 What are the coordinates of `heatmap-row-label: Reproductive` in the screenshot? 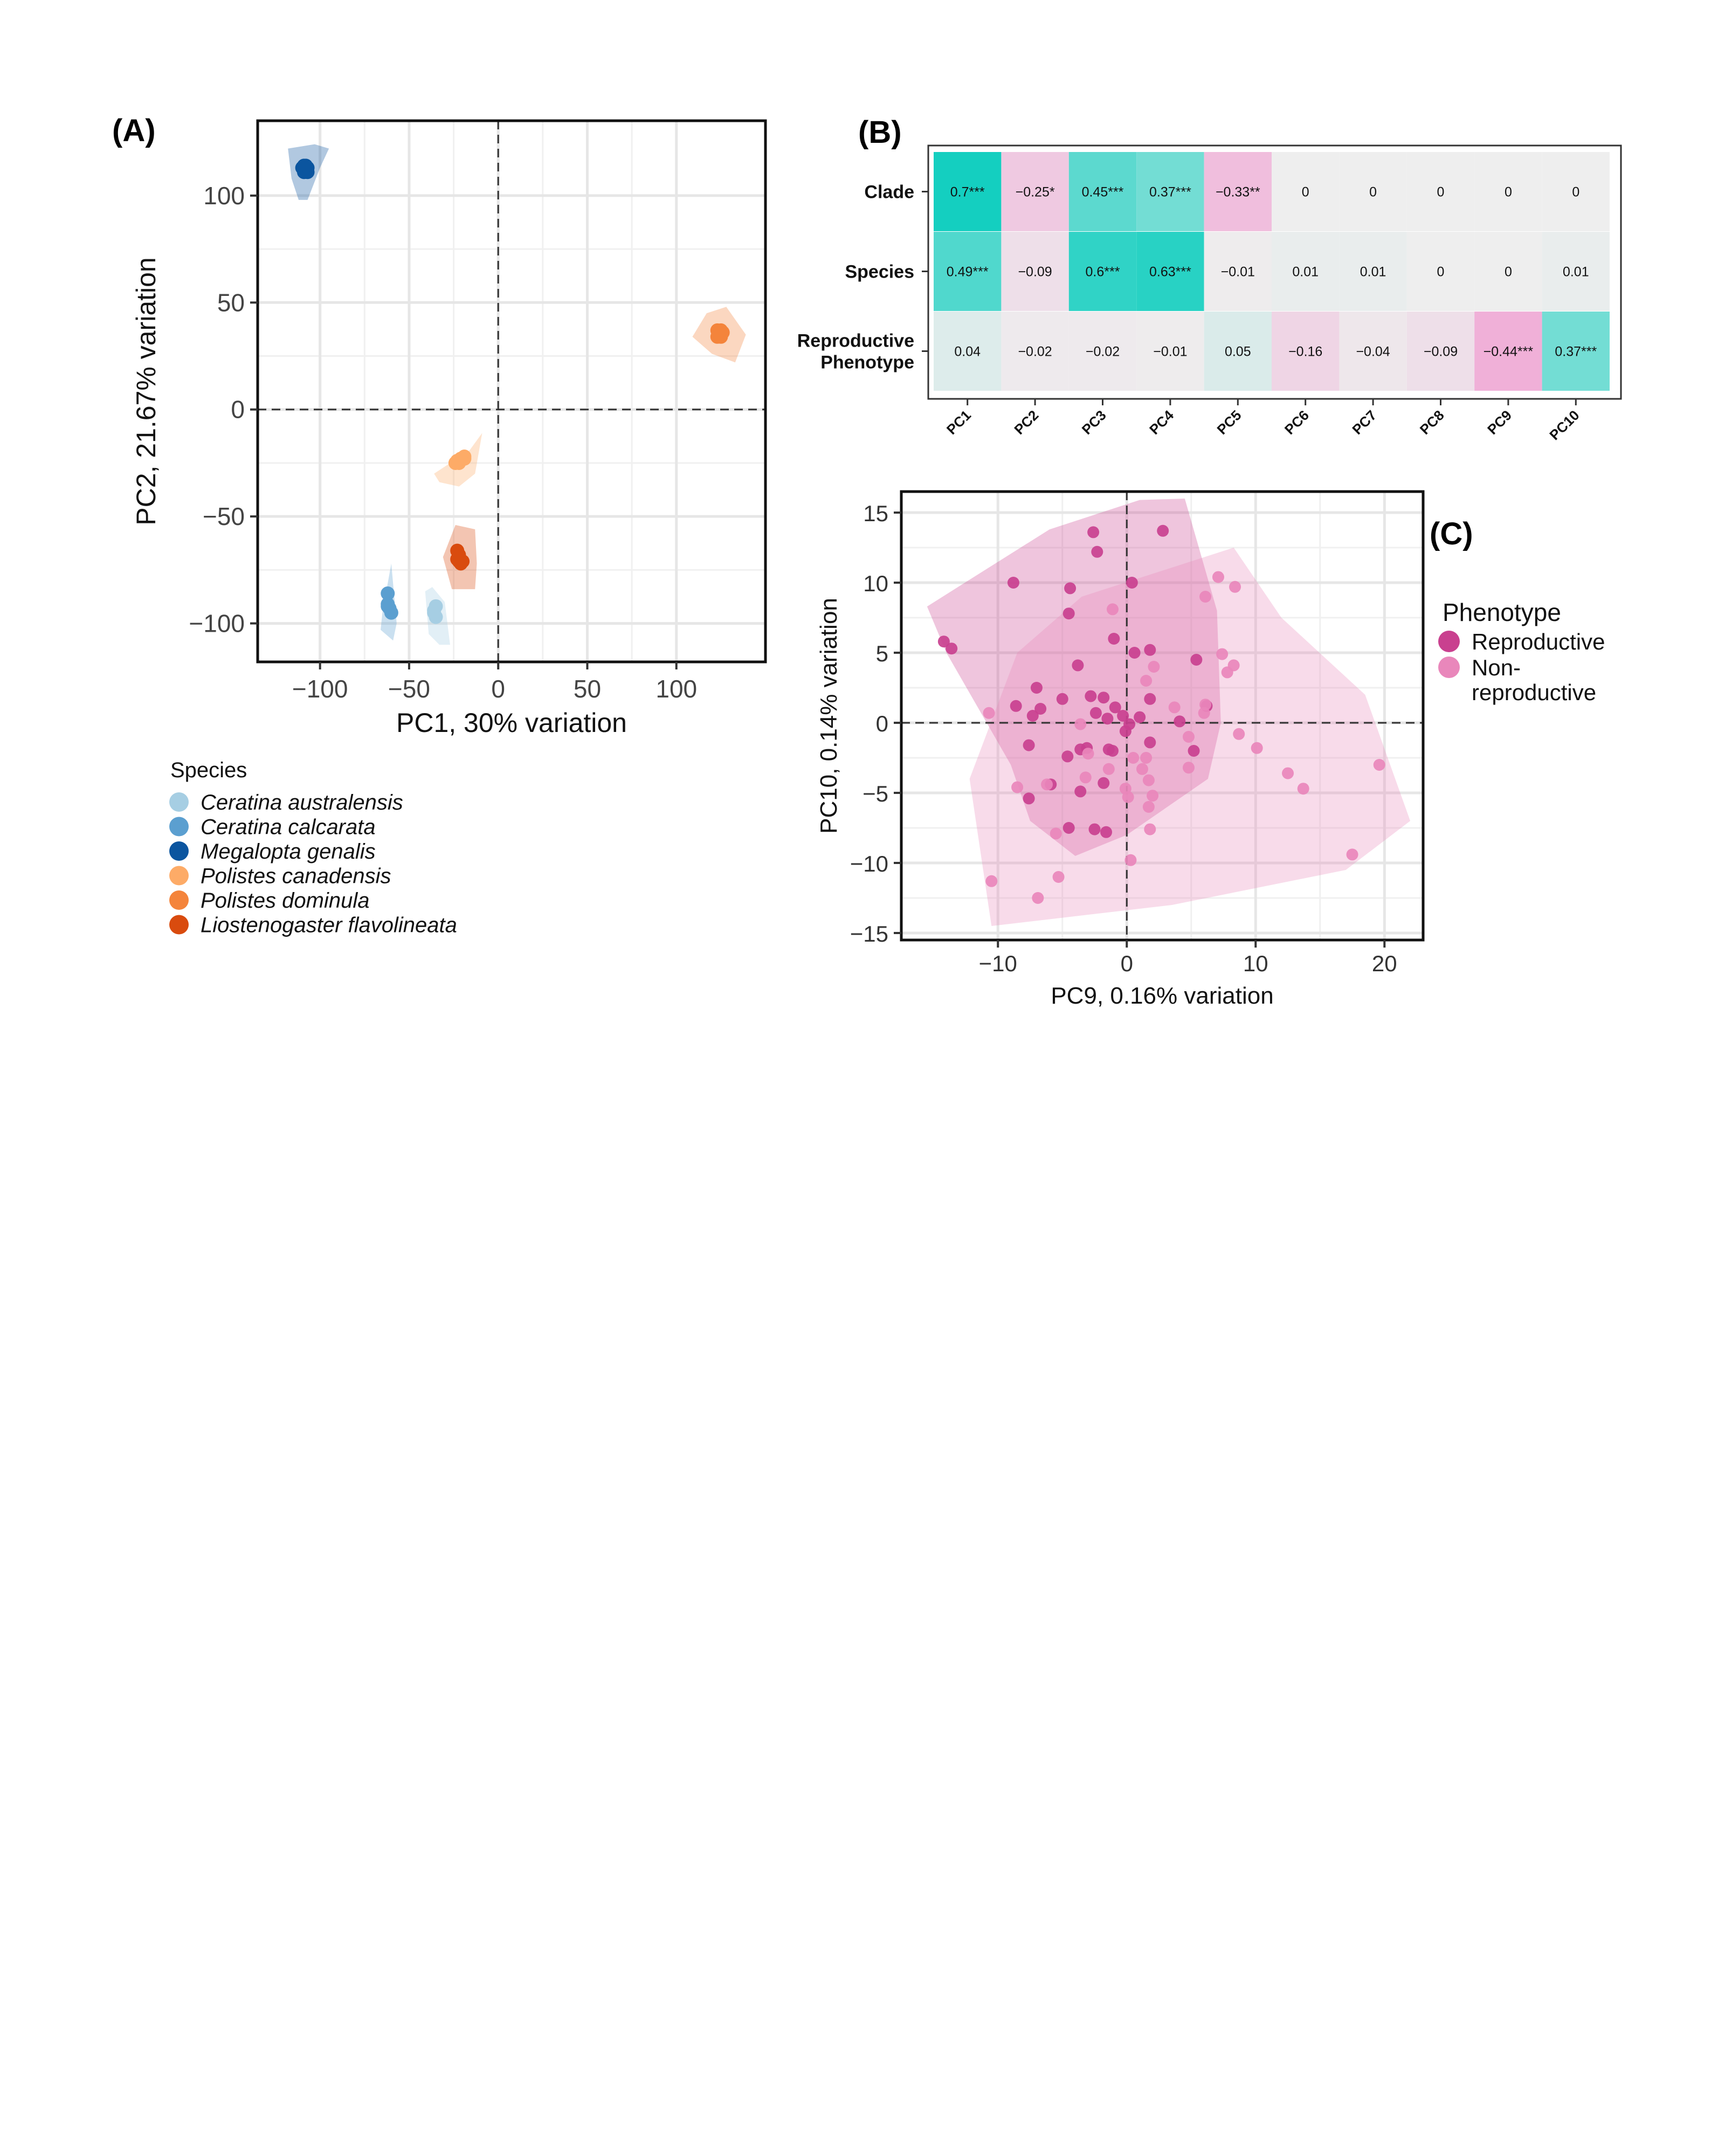 It's located at (855, 341).